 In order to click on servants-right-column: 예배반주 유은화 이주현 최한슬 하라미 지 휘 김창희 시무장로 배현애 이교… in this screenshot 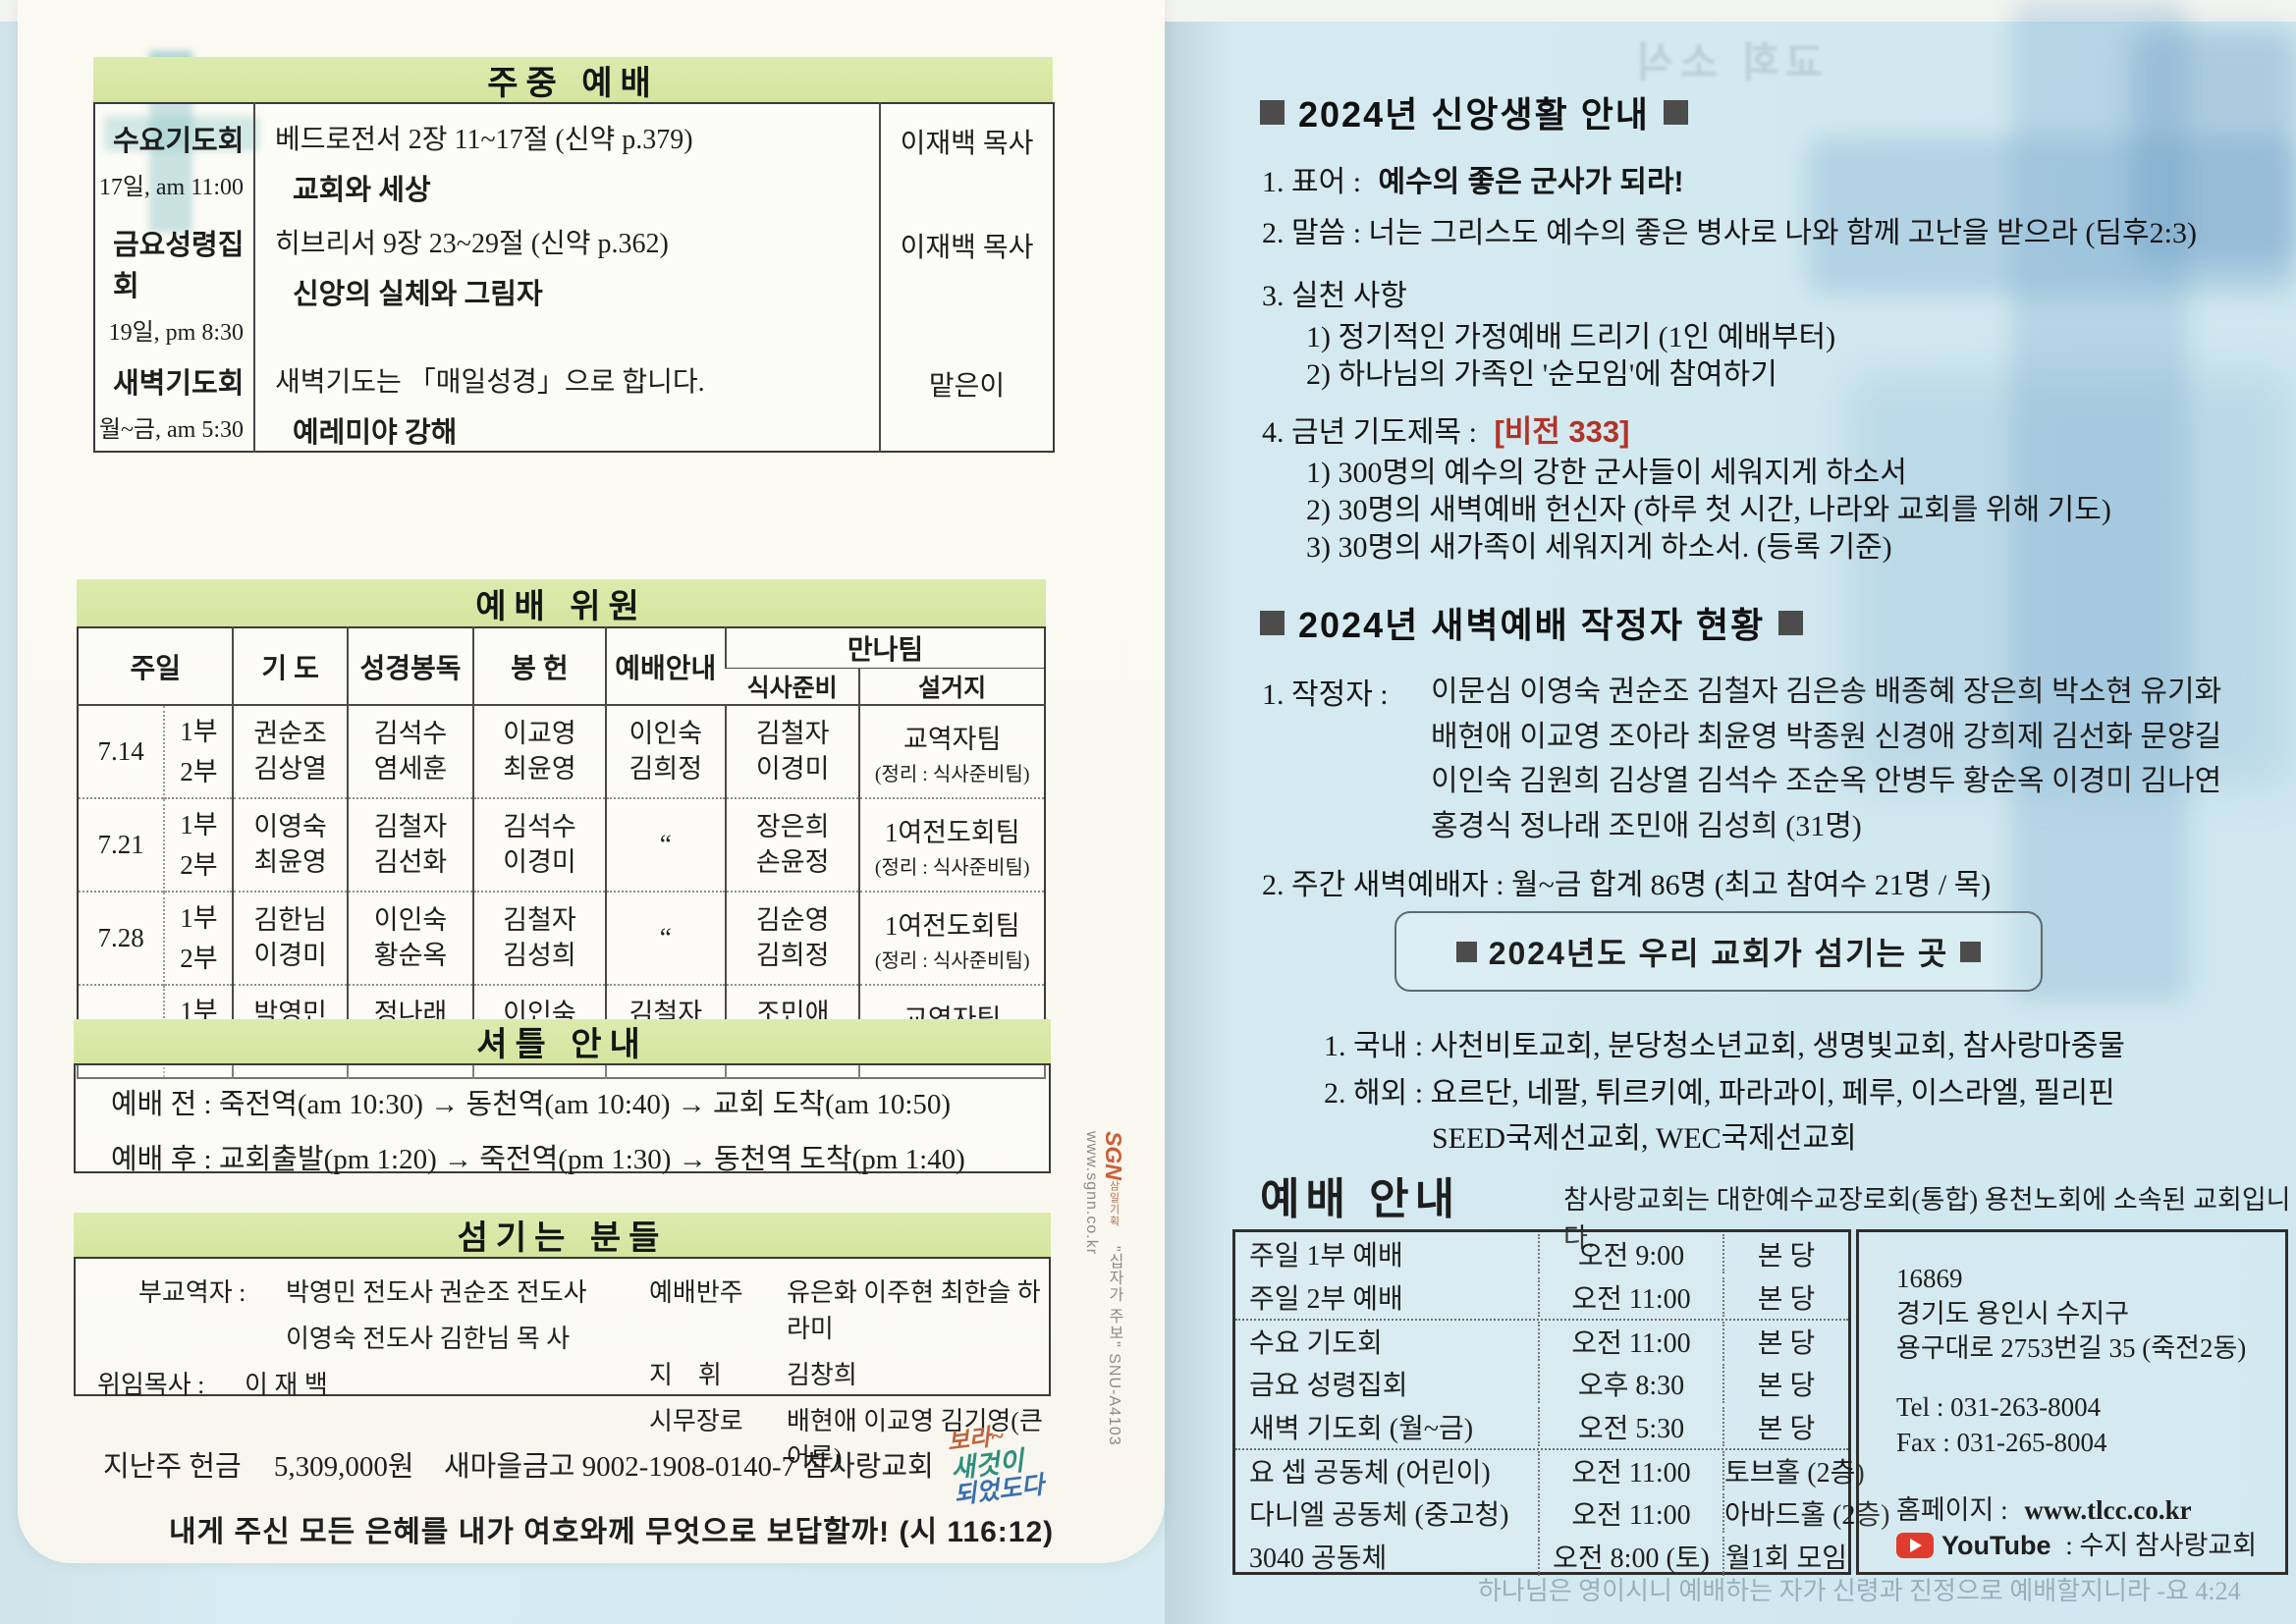, I will do `click(849, 1372)`.